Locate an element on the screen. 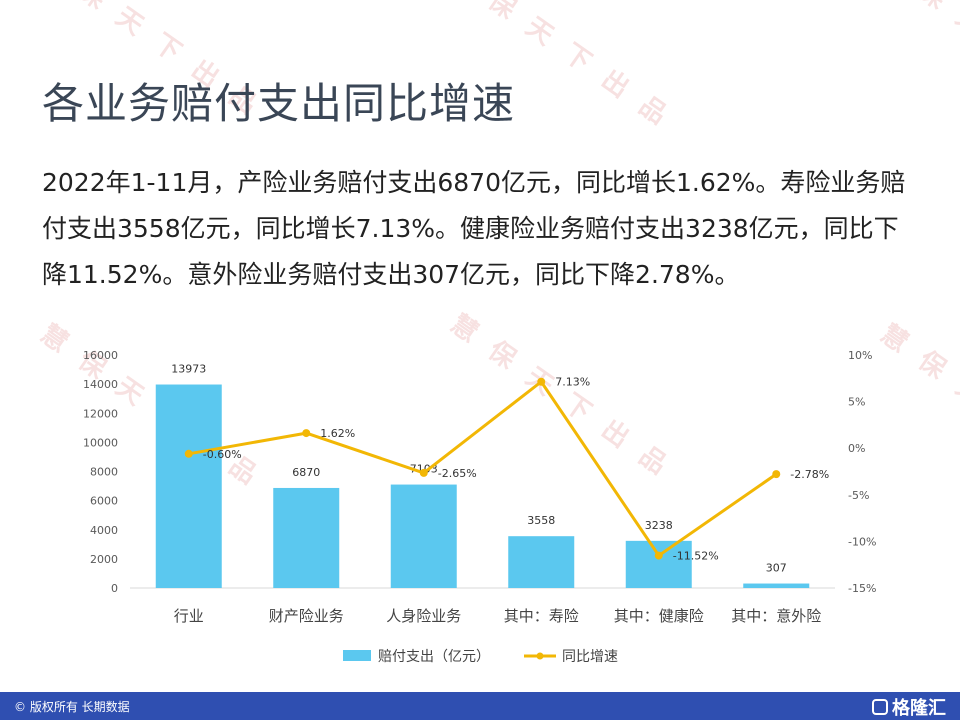 The image size is (960, 720). left-axis-ticks: 0 2000 4000 6000 8000 10000 12000 14000 16000 is located at coordinates (100, 472).